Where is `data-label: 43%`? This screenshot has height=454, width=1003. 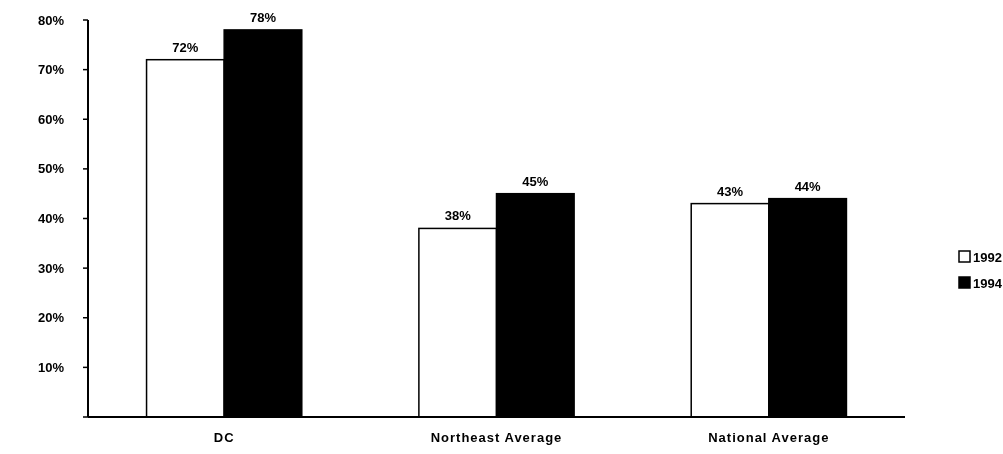 data-label: 43% is located at coordinates (730, 191).